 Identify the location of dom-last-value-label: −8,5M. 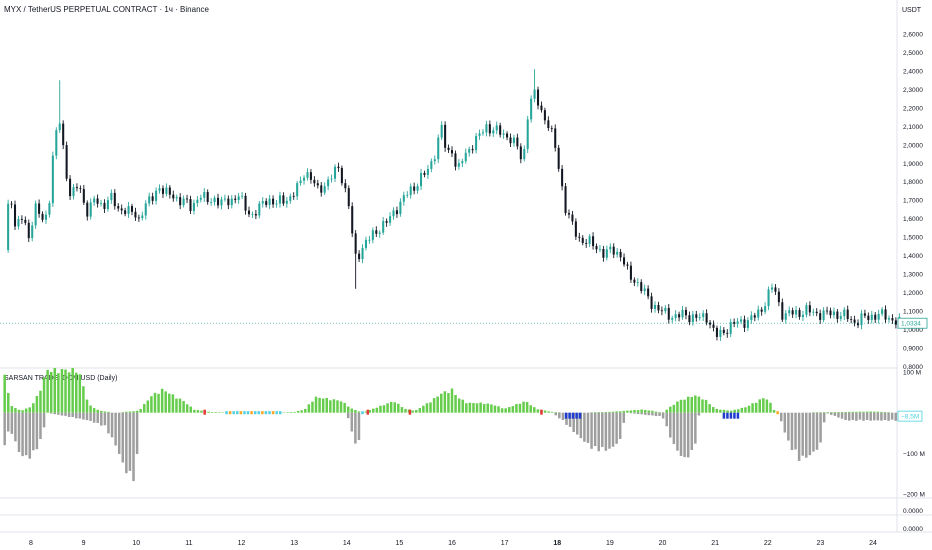
(910, 417).